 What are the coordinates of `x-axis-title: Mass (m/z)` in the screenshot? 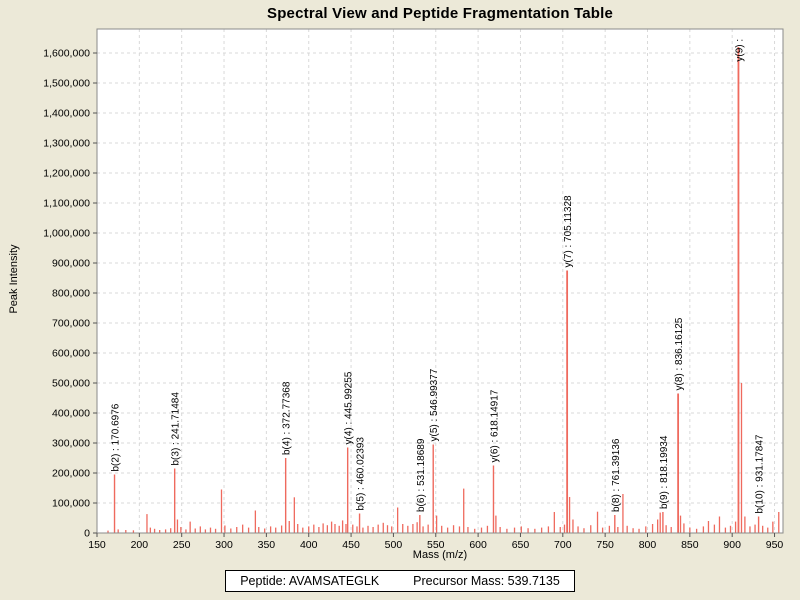 It's located at (440, 555).